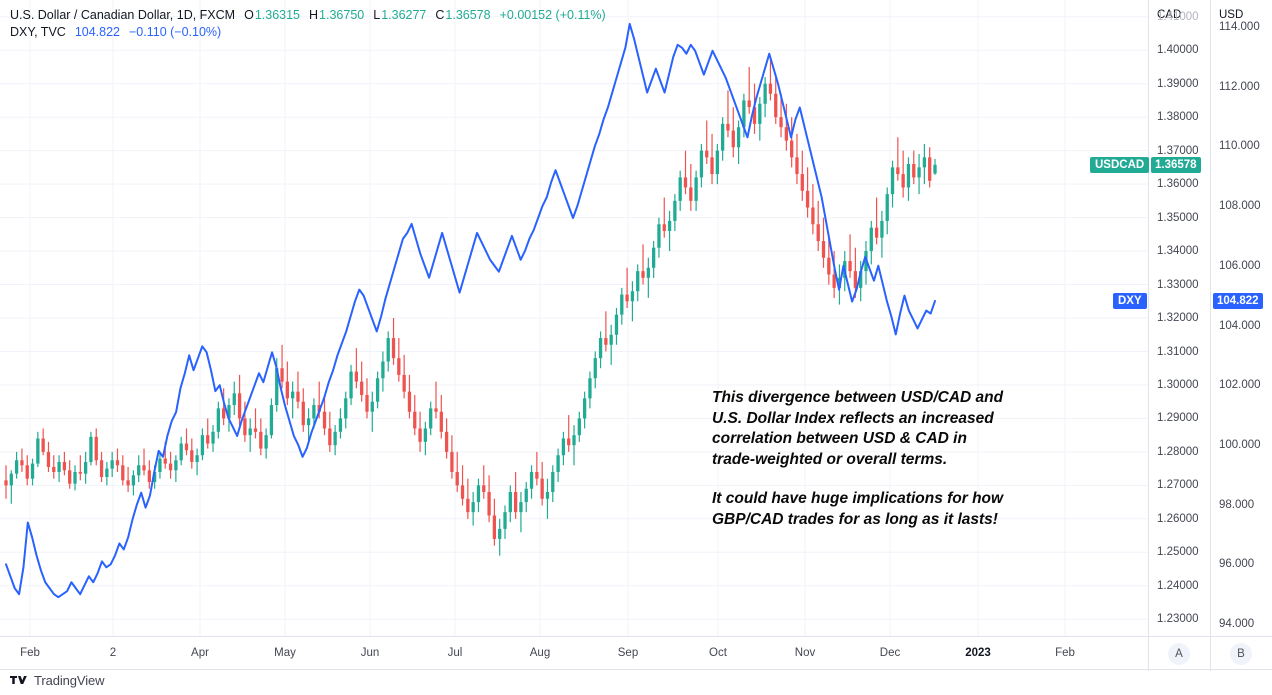 The height and width of the screenshot is (695, 1272). Describe the element at coordinates (552, 15) in the screenshot. I see `usdcad-change: +0.00152 (+0.11%)` at that location.